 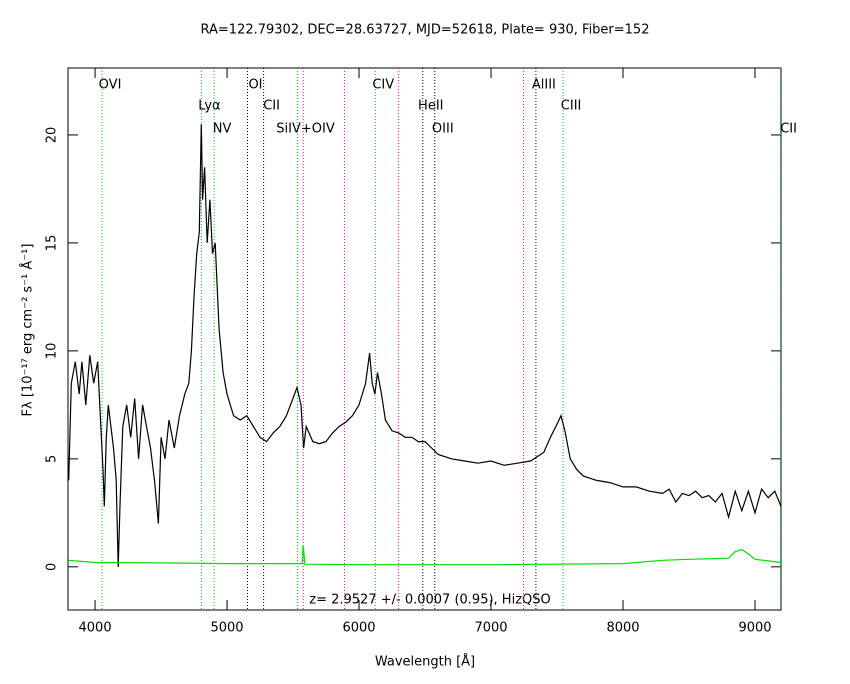 What do you see at coordinates (222, 129) in the screenshot?
I see `emission-line-label: NV` at bounding box center [222, 129].